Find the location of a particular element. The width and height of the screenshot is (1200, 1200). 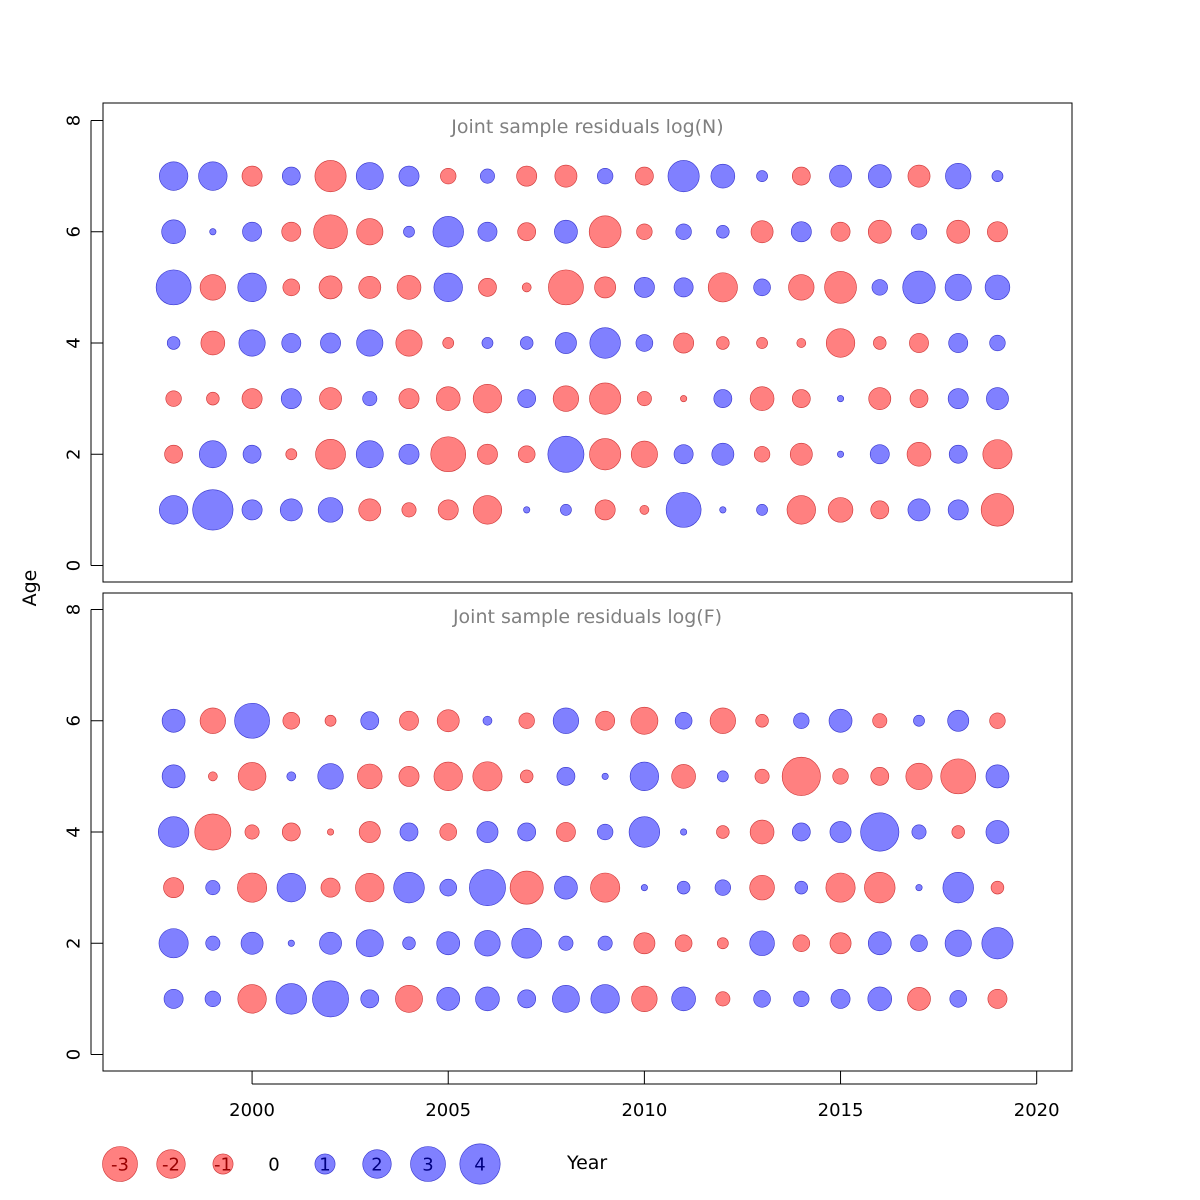

legend-label: -1 is located at coordinates (223, 1164).